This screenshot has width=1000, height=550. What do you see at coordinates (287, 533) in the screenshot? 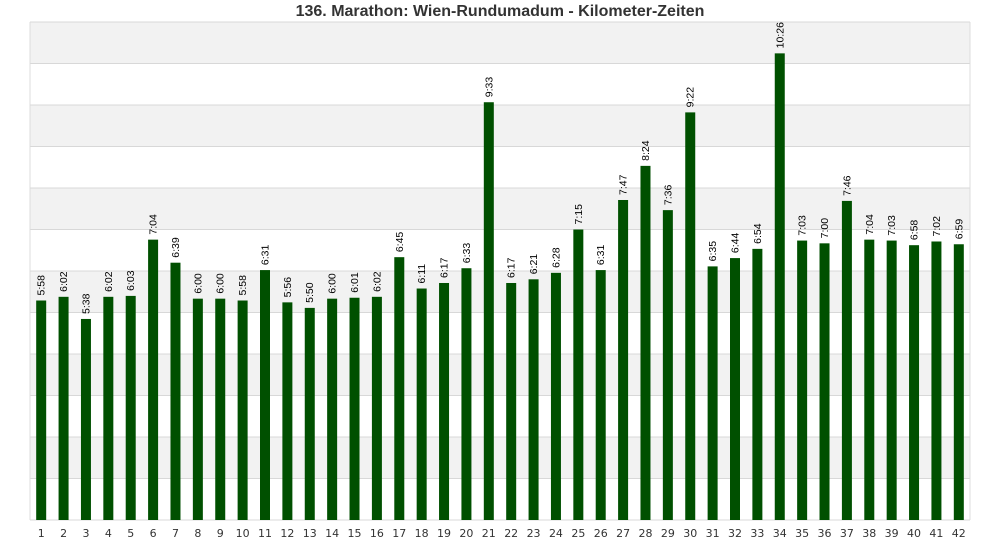
I see `x-tick-label: 12` at bounding box center [287, 533].